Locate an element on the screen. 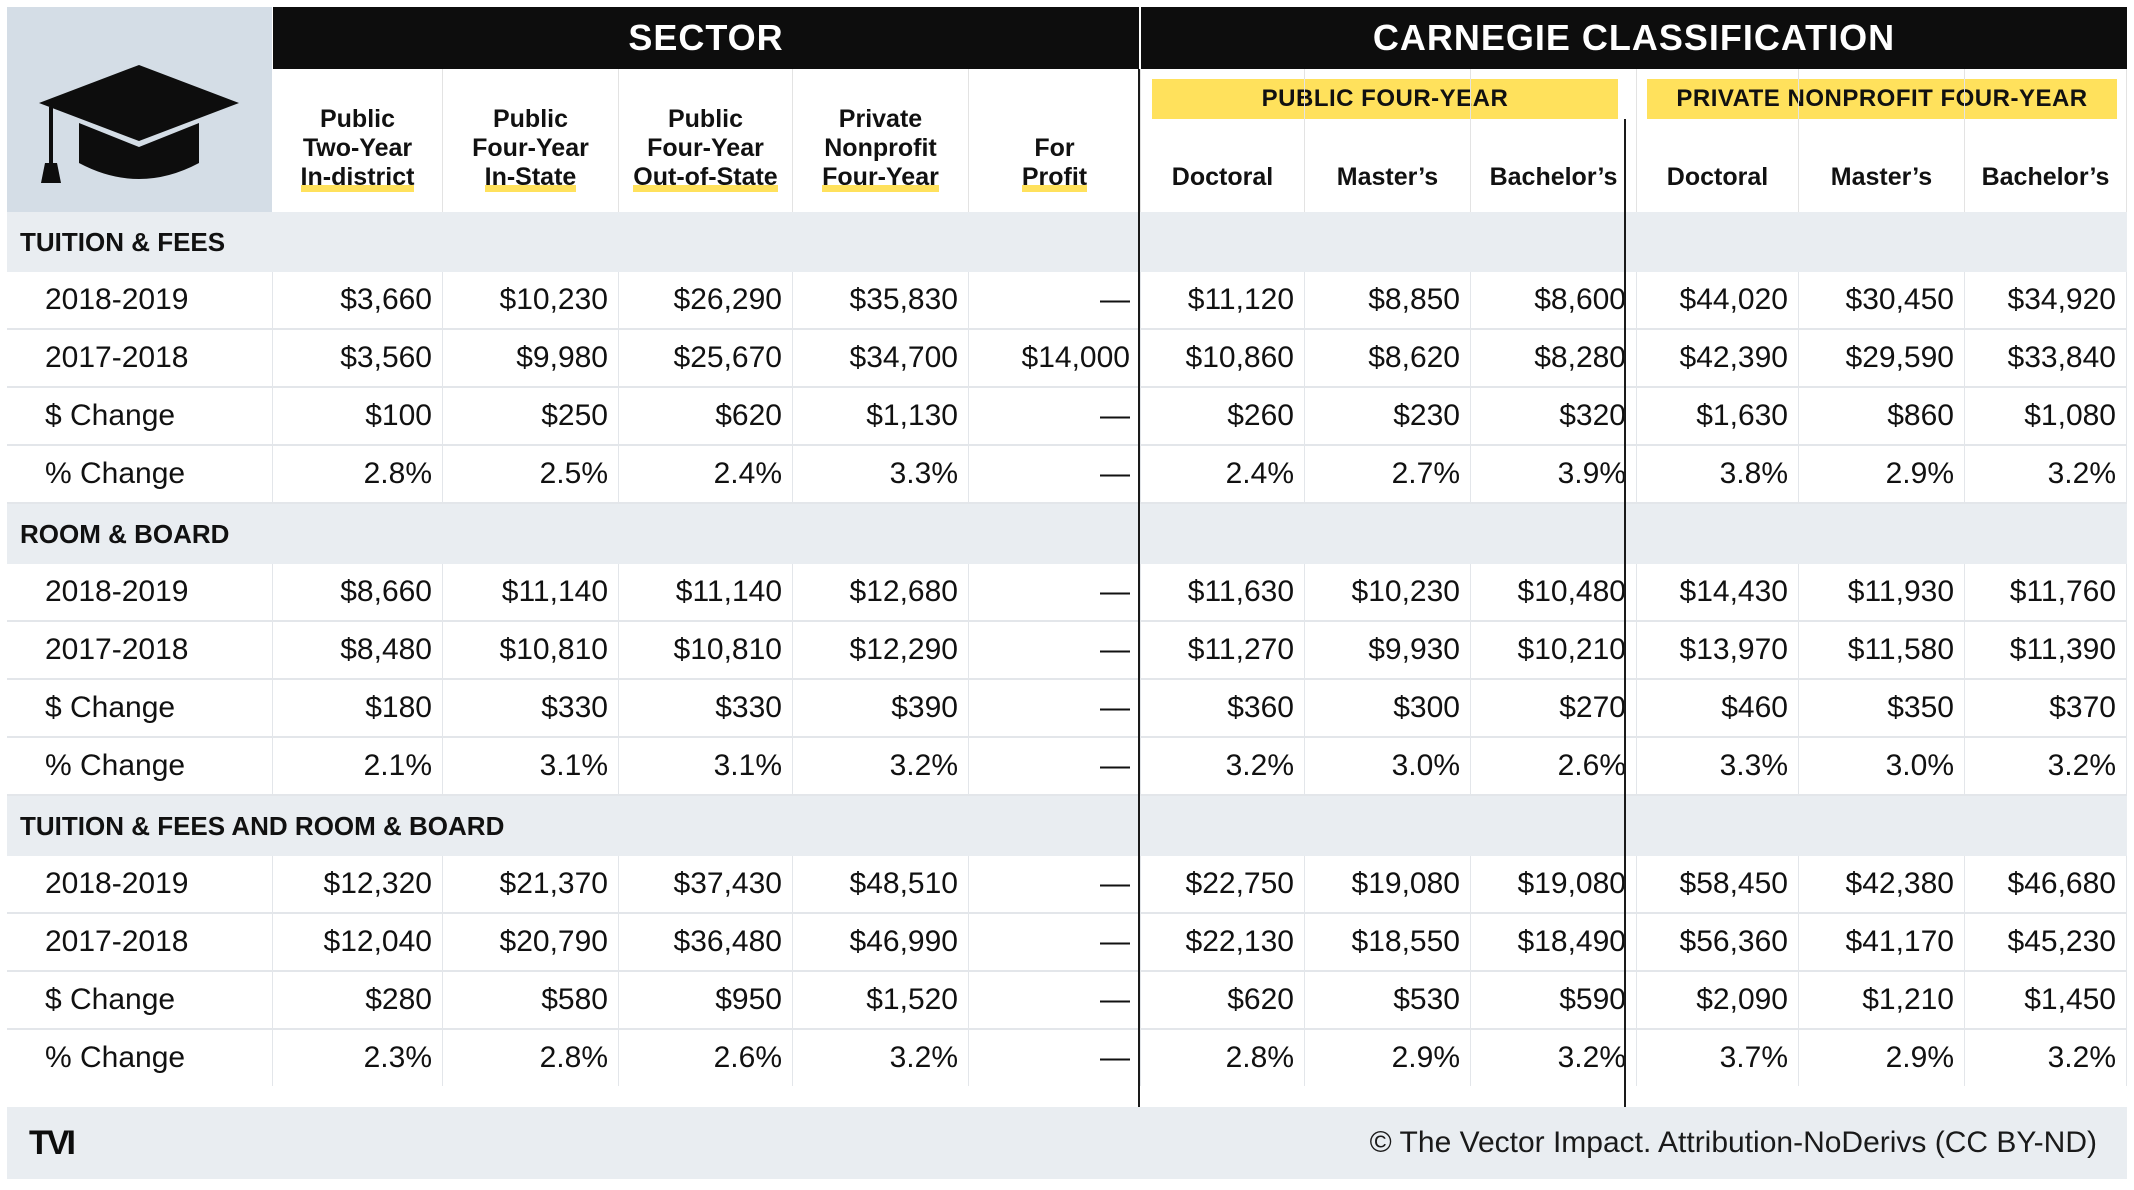 This screenshot has height=1190, width=2134. table-cell: $8,850 is located at coordinates (1388, 300).